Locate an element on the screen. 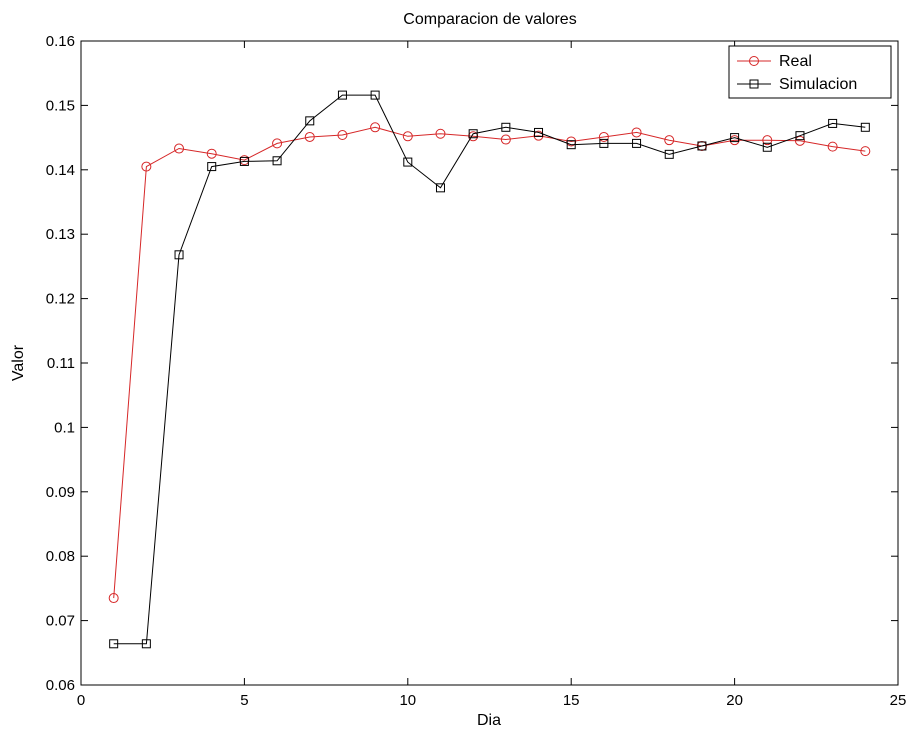 This screenshot has height=731, width=909. x-tick-label: 25 is located at coordinates (898, 700).